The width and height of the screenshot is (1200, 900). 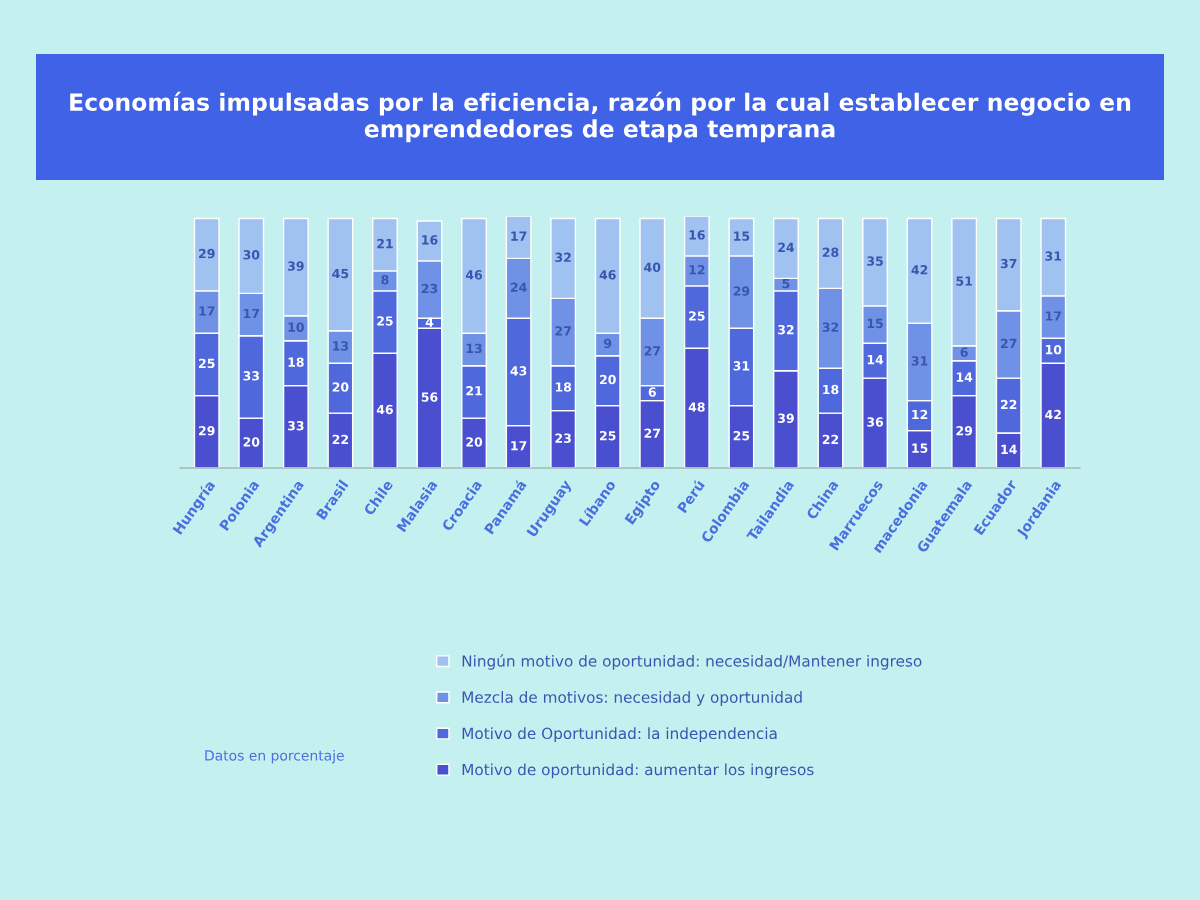 What do you see at coordinates (786, 283) in the screenshot?
I see `data-label: 5` at bounding box center [786, 283].